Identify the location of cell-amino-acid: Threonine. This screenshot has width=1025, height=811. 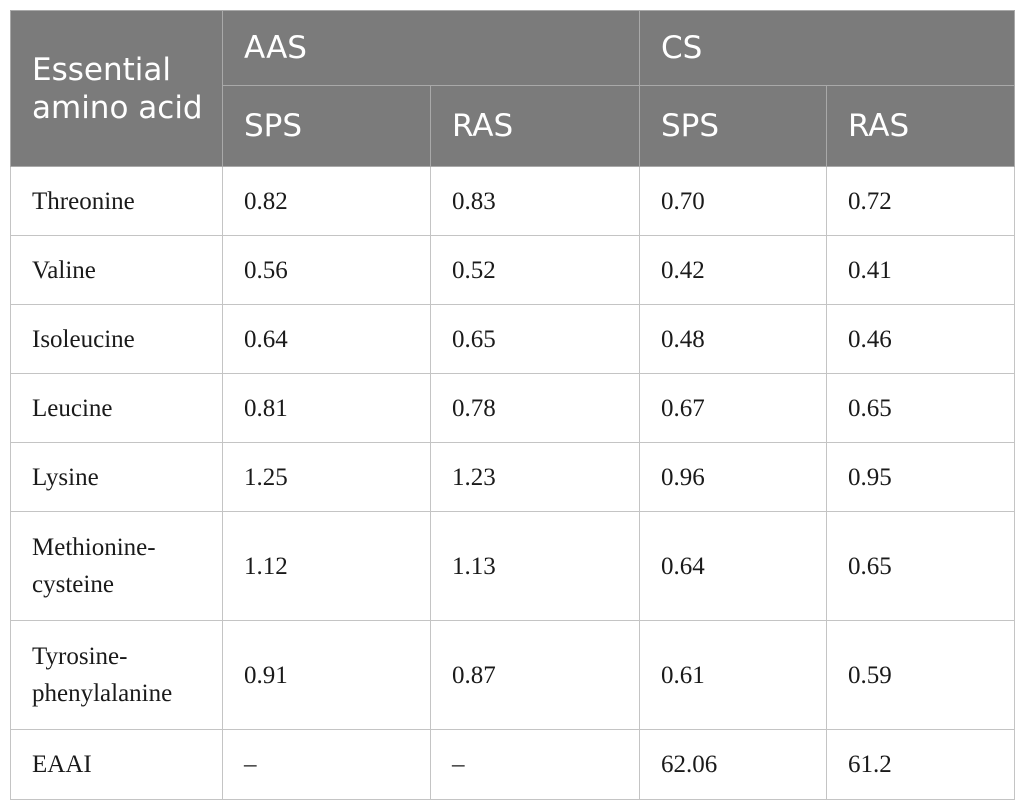
(116, 201).